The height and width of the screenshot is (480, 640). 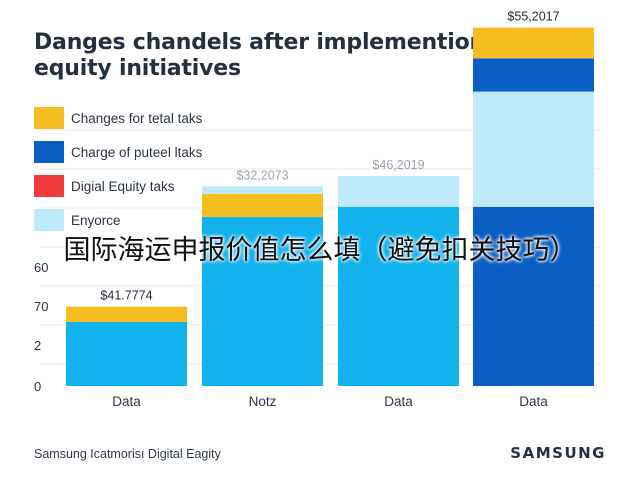 I want to click on legend-label-1: Charge of puteel ltaks, so click(x=137, y=152).